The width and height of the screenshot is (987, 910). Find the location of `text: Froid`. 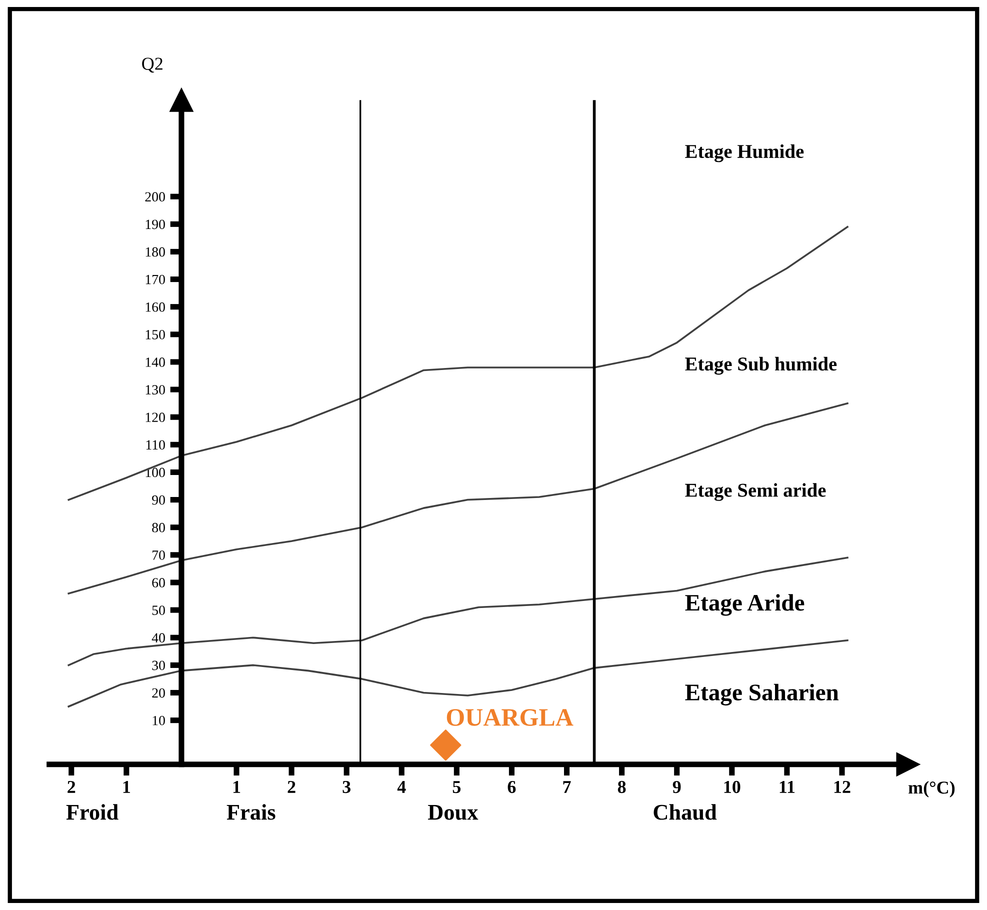

text: Froid is located at coordinates (92, 812).